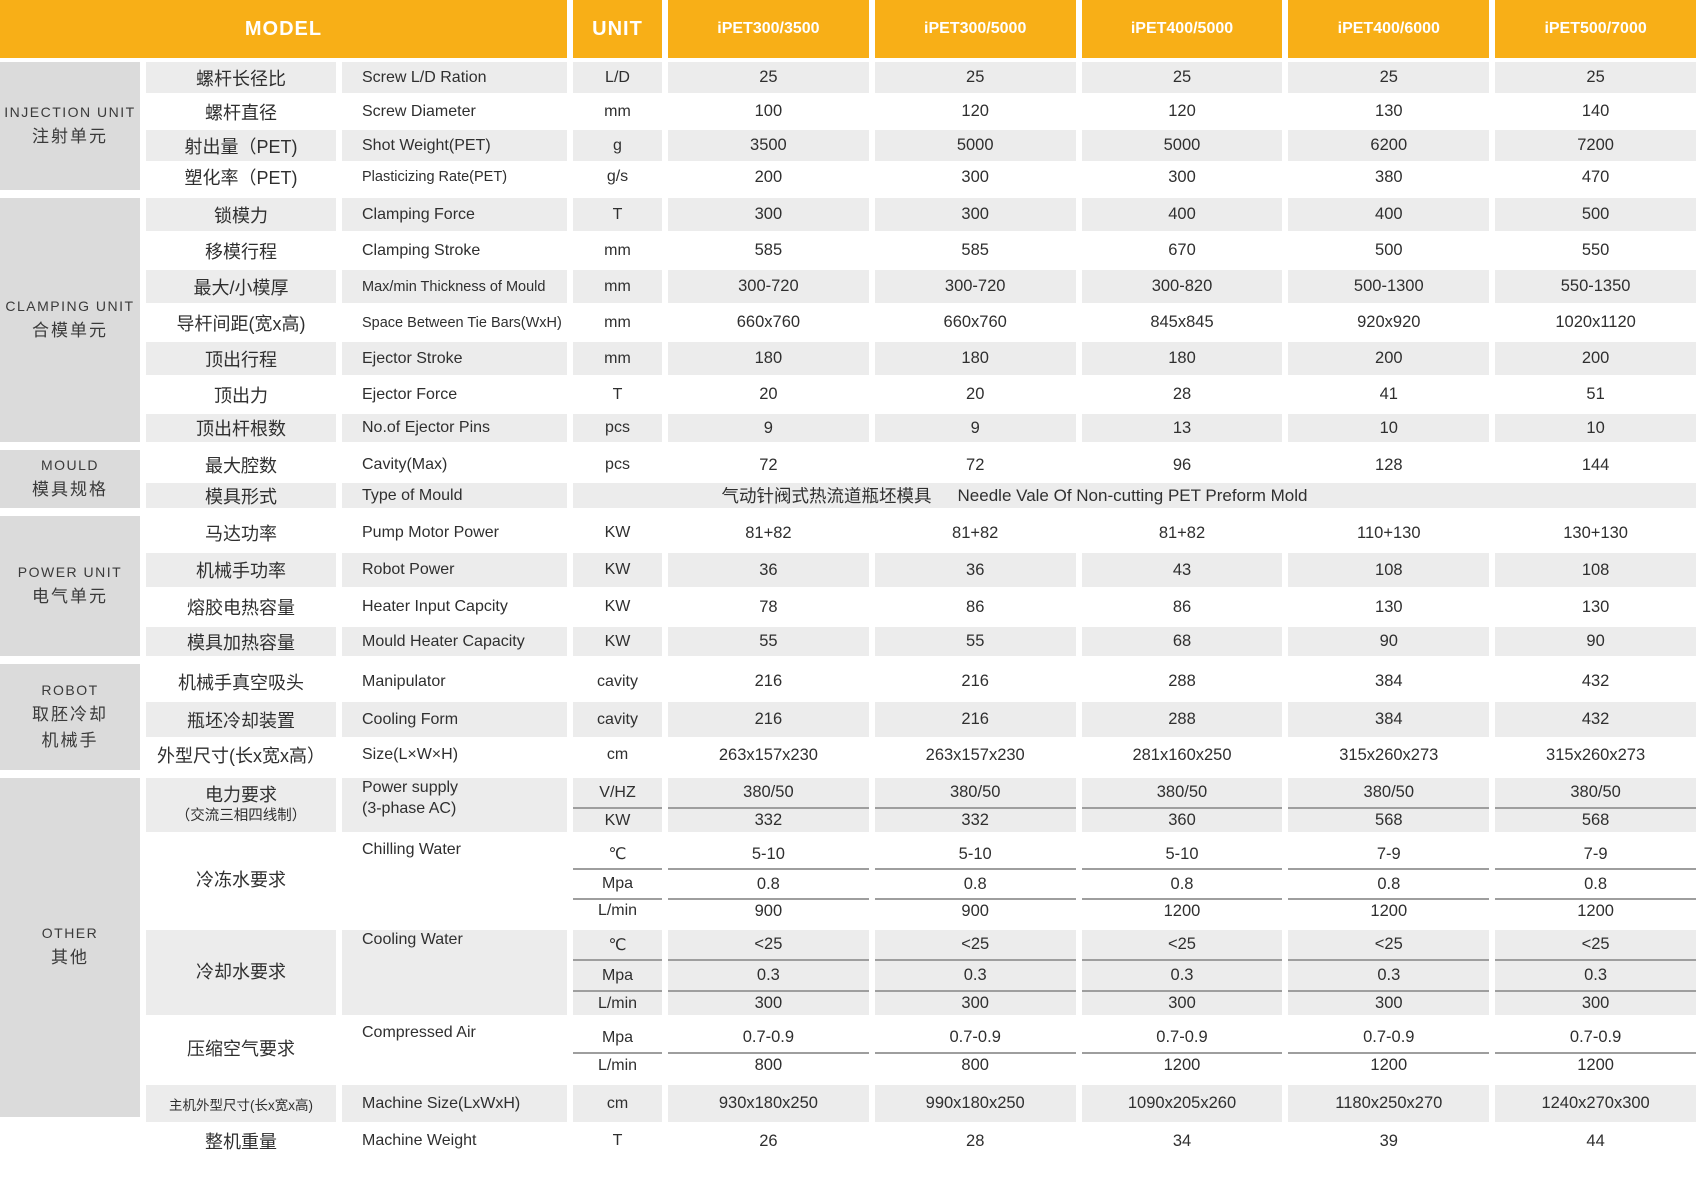 Image resolution: width=1696 pixels, height=1178 pixels. What do you see at coordinates (768, 915) in the screenshot?
I see `value-cell: 900` at bounding box center [768, 915].